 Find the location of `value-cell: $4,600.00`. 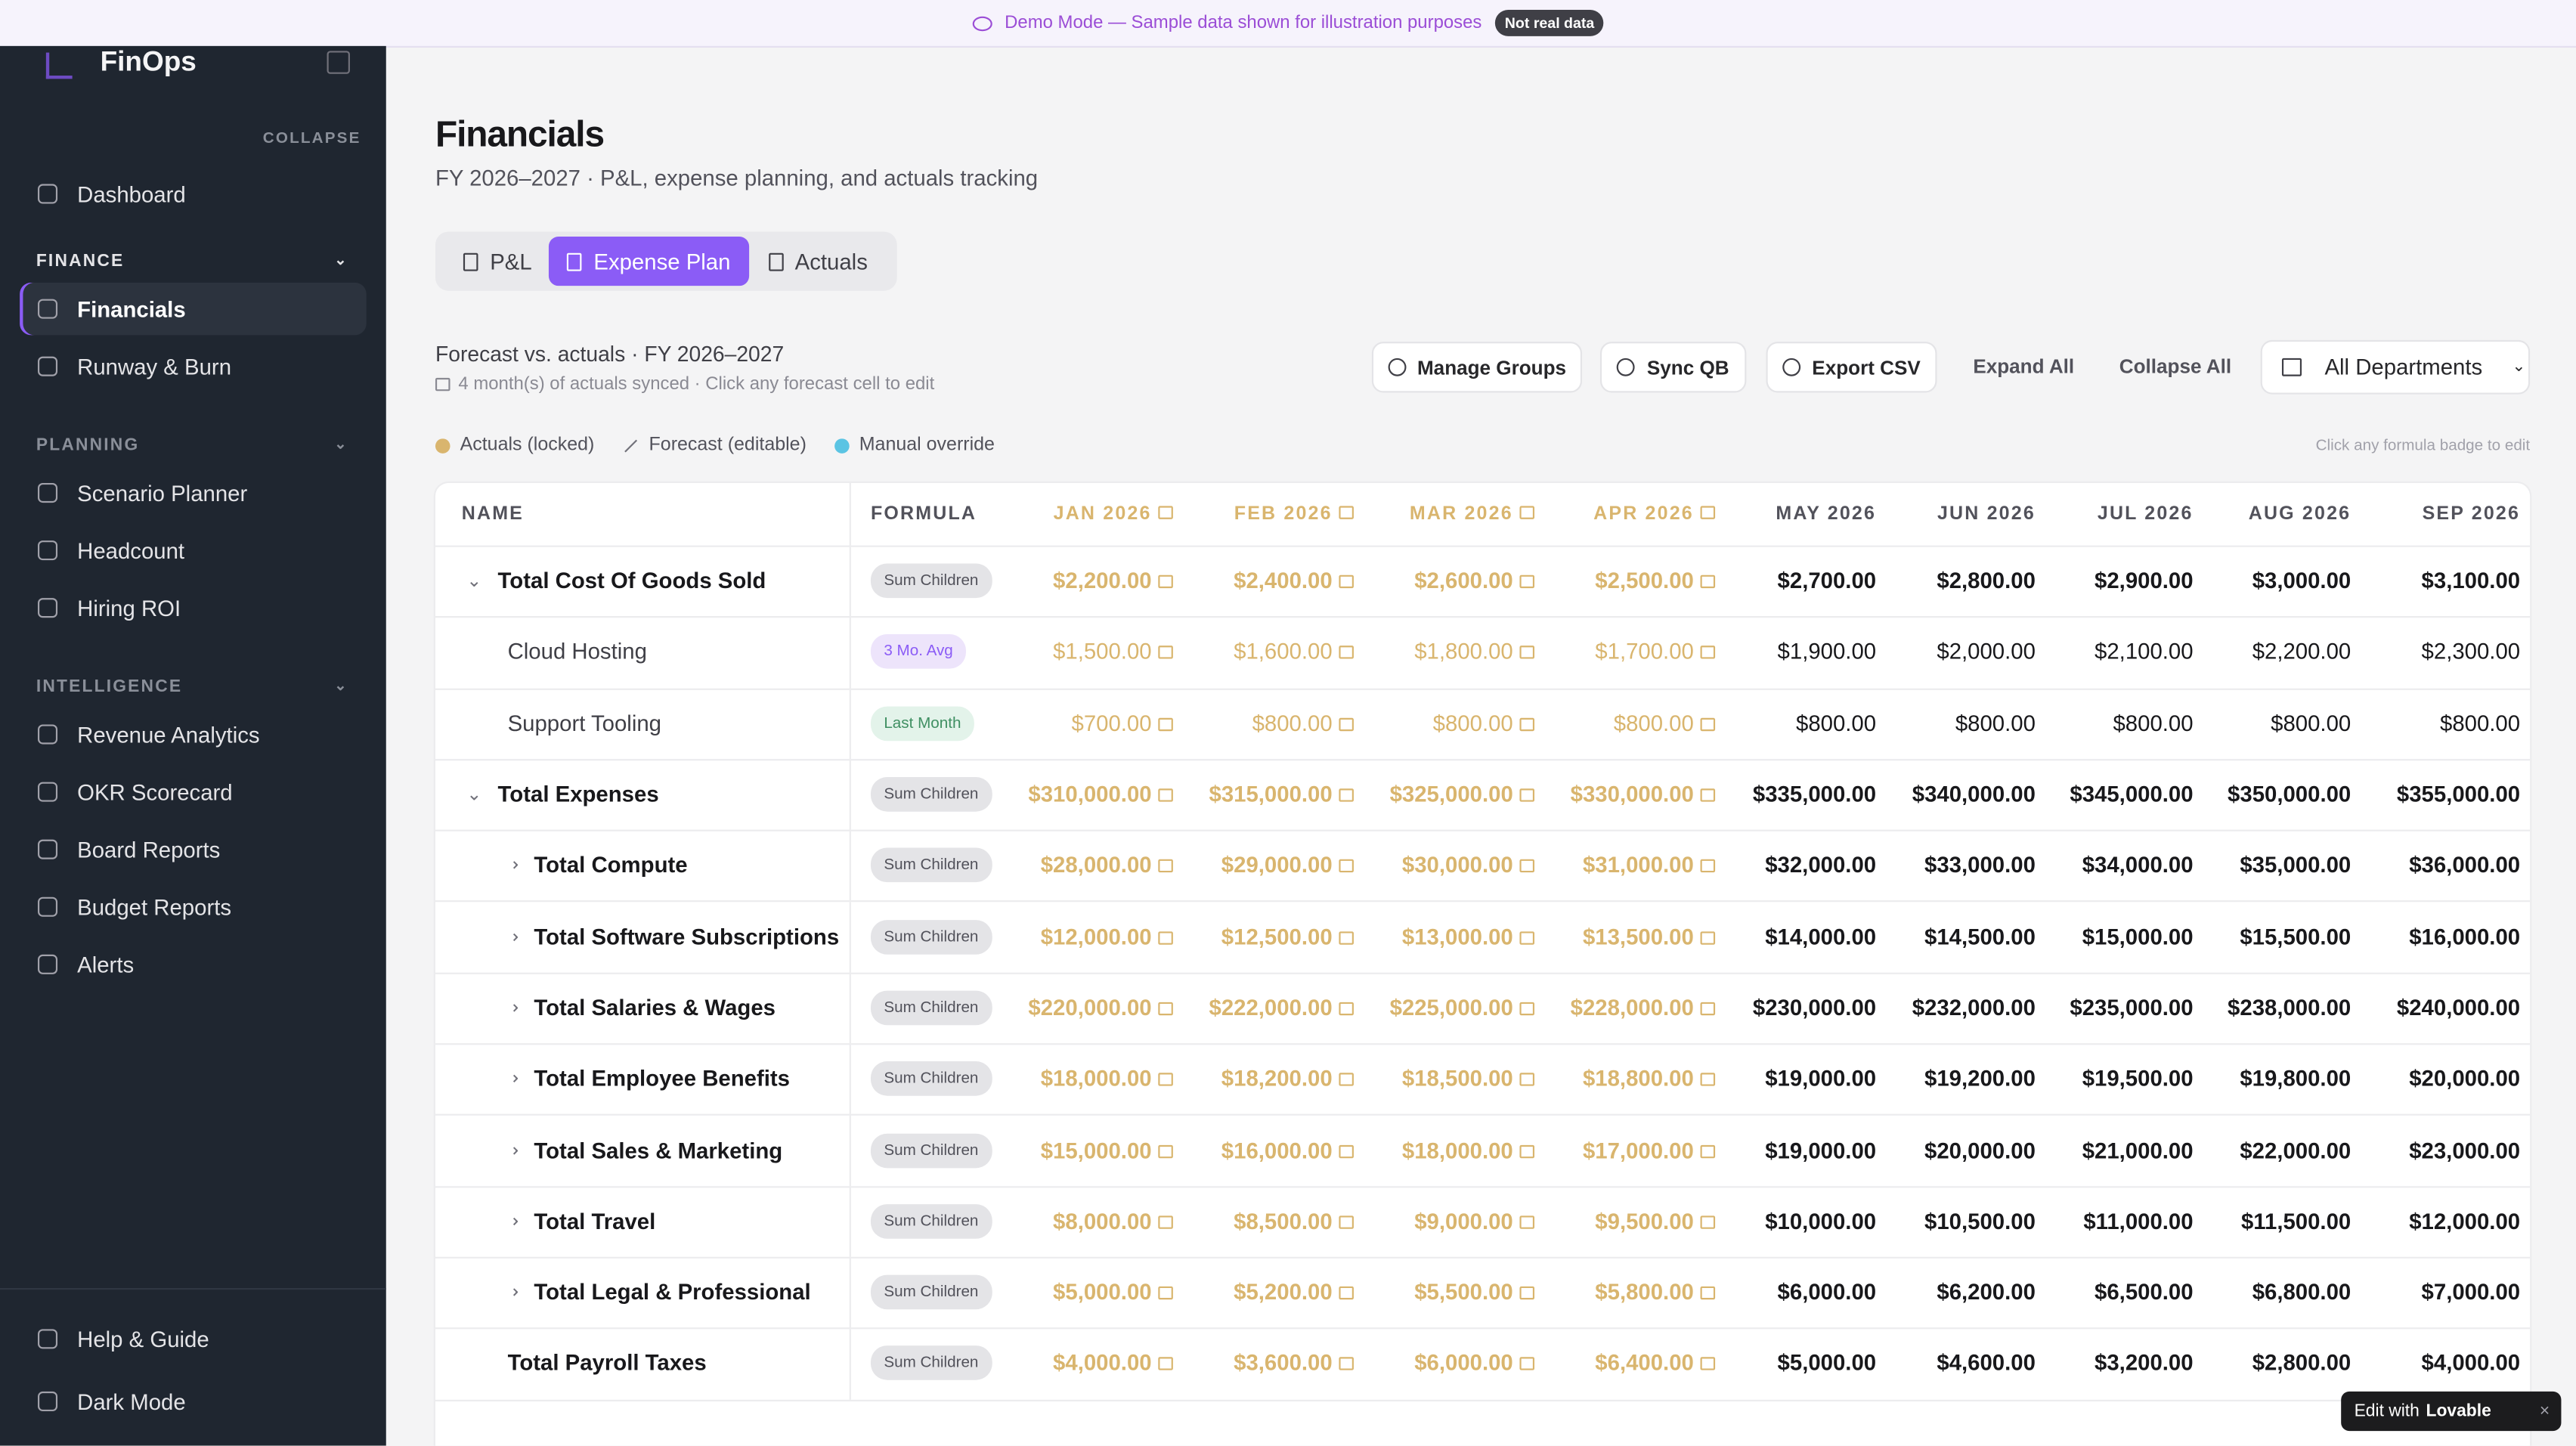

value-cell: $4,600.00 is located at coordinates (1966, 1364).